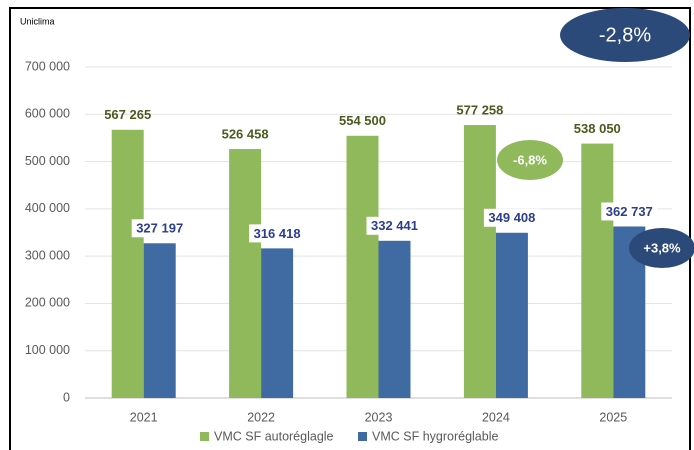 The height and width of the screenshot is (450, 694). Describe the element at coordinates (261, 417) in the screenshot. I see `x-tick-label: 2022` at that location.